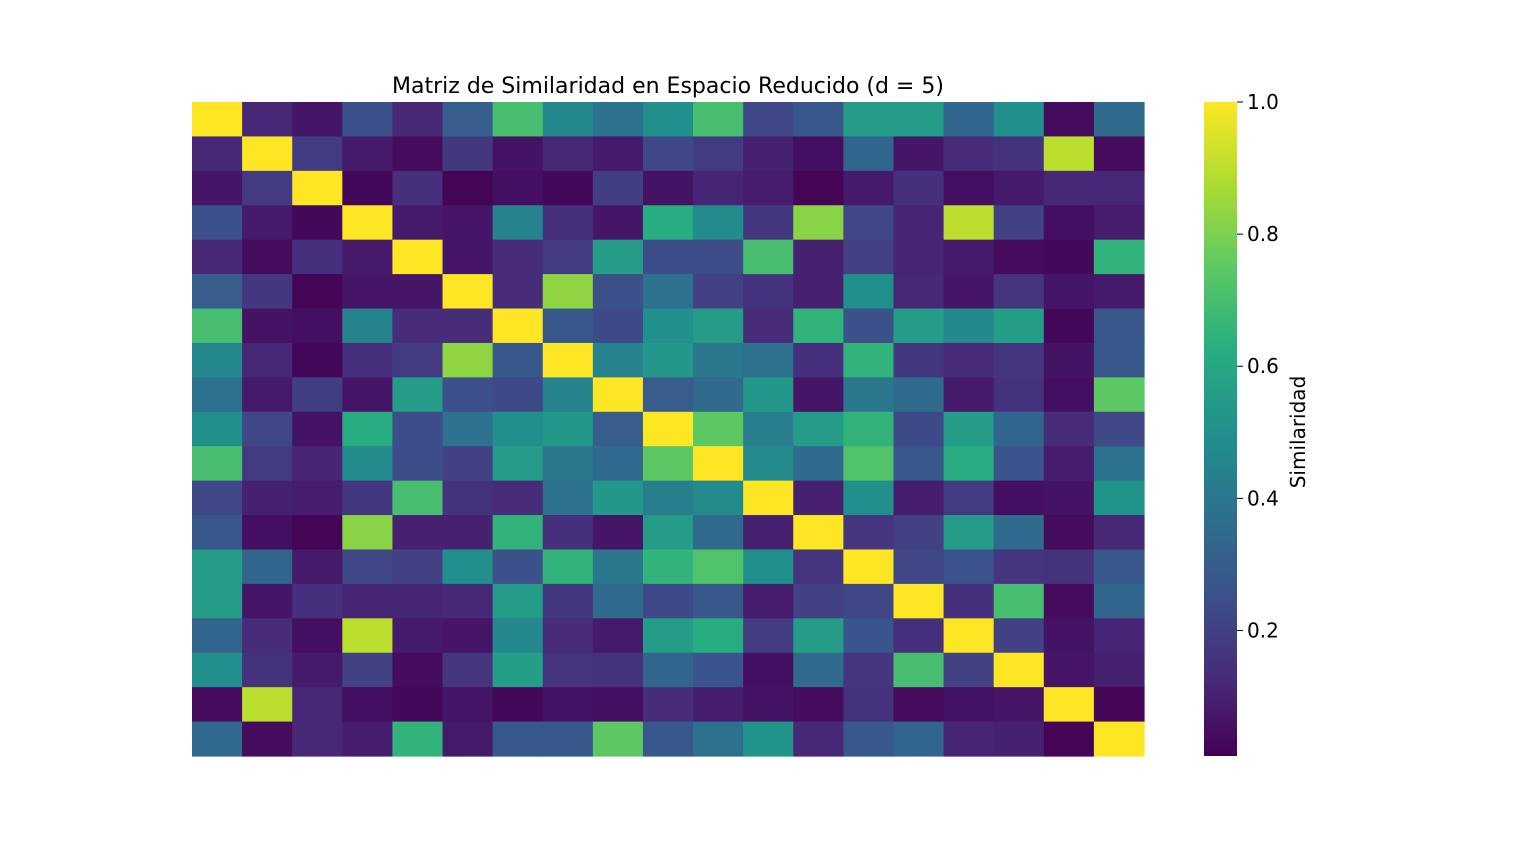 This screenshot has height=854, width=1536. What do you see at coordinates (1263, 102) in the screenshot?
I see `colorbar-tick-label: 1.0` at bounding box center [1263, 102].